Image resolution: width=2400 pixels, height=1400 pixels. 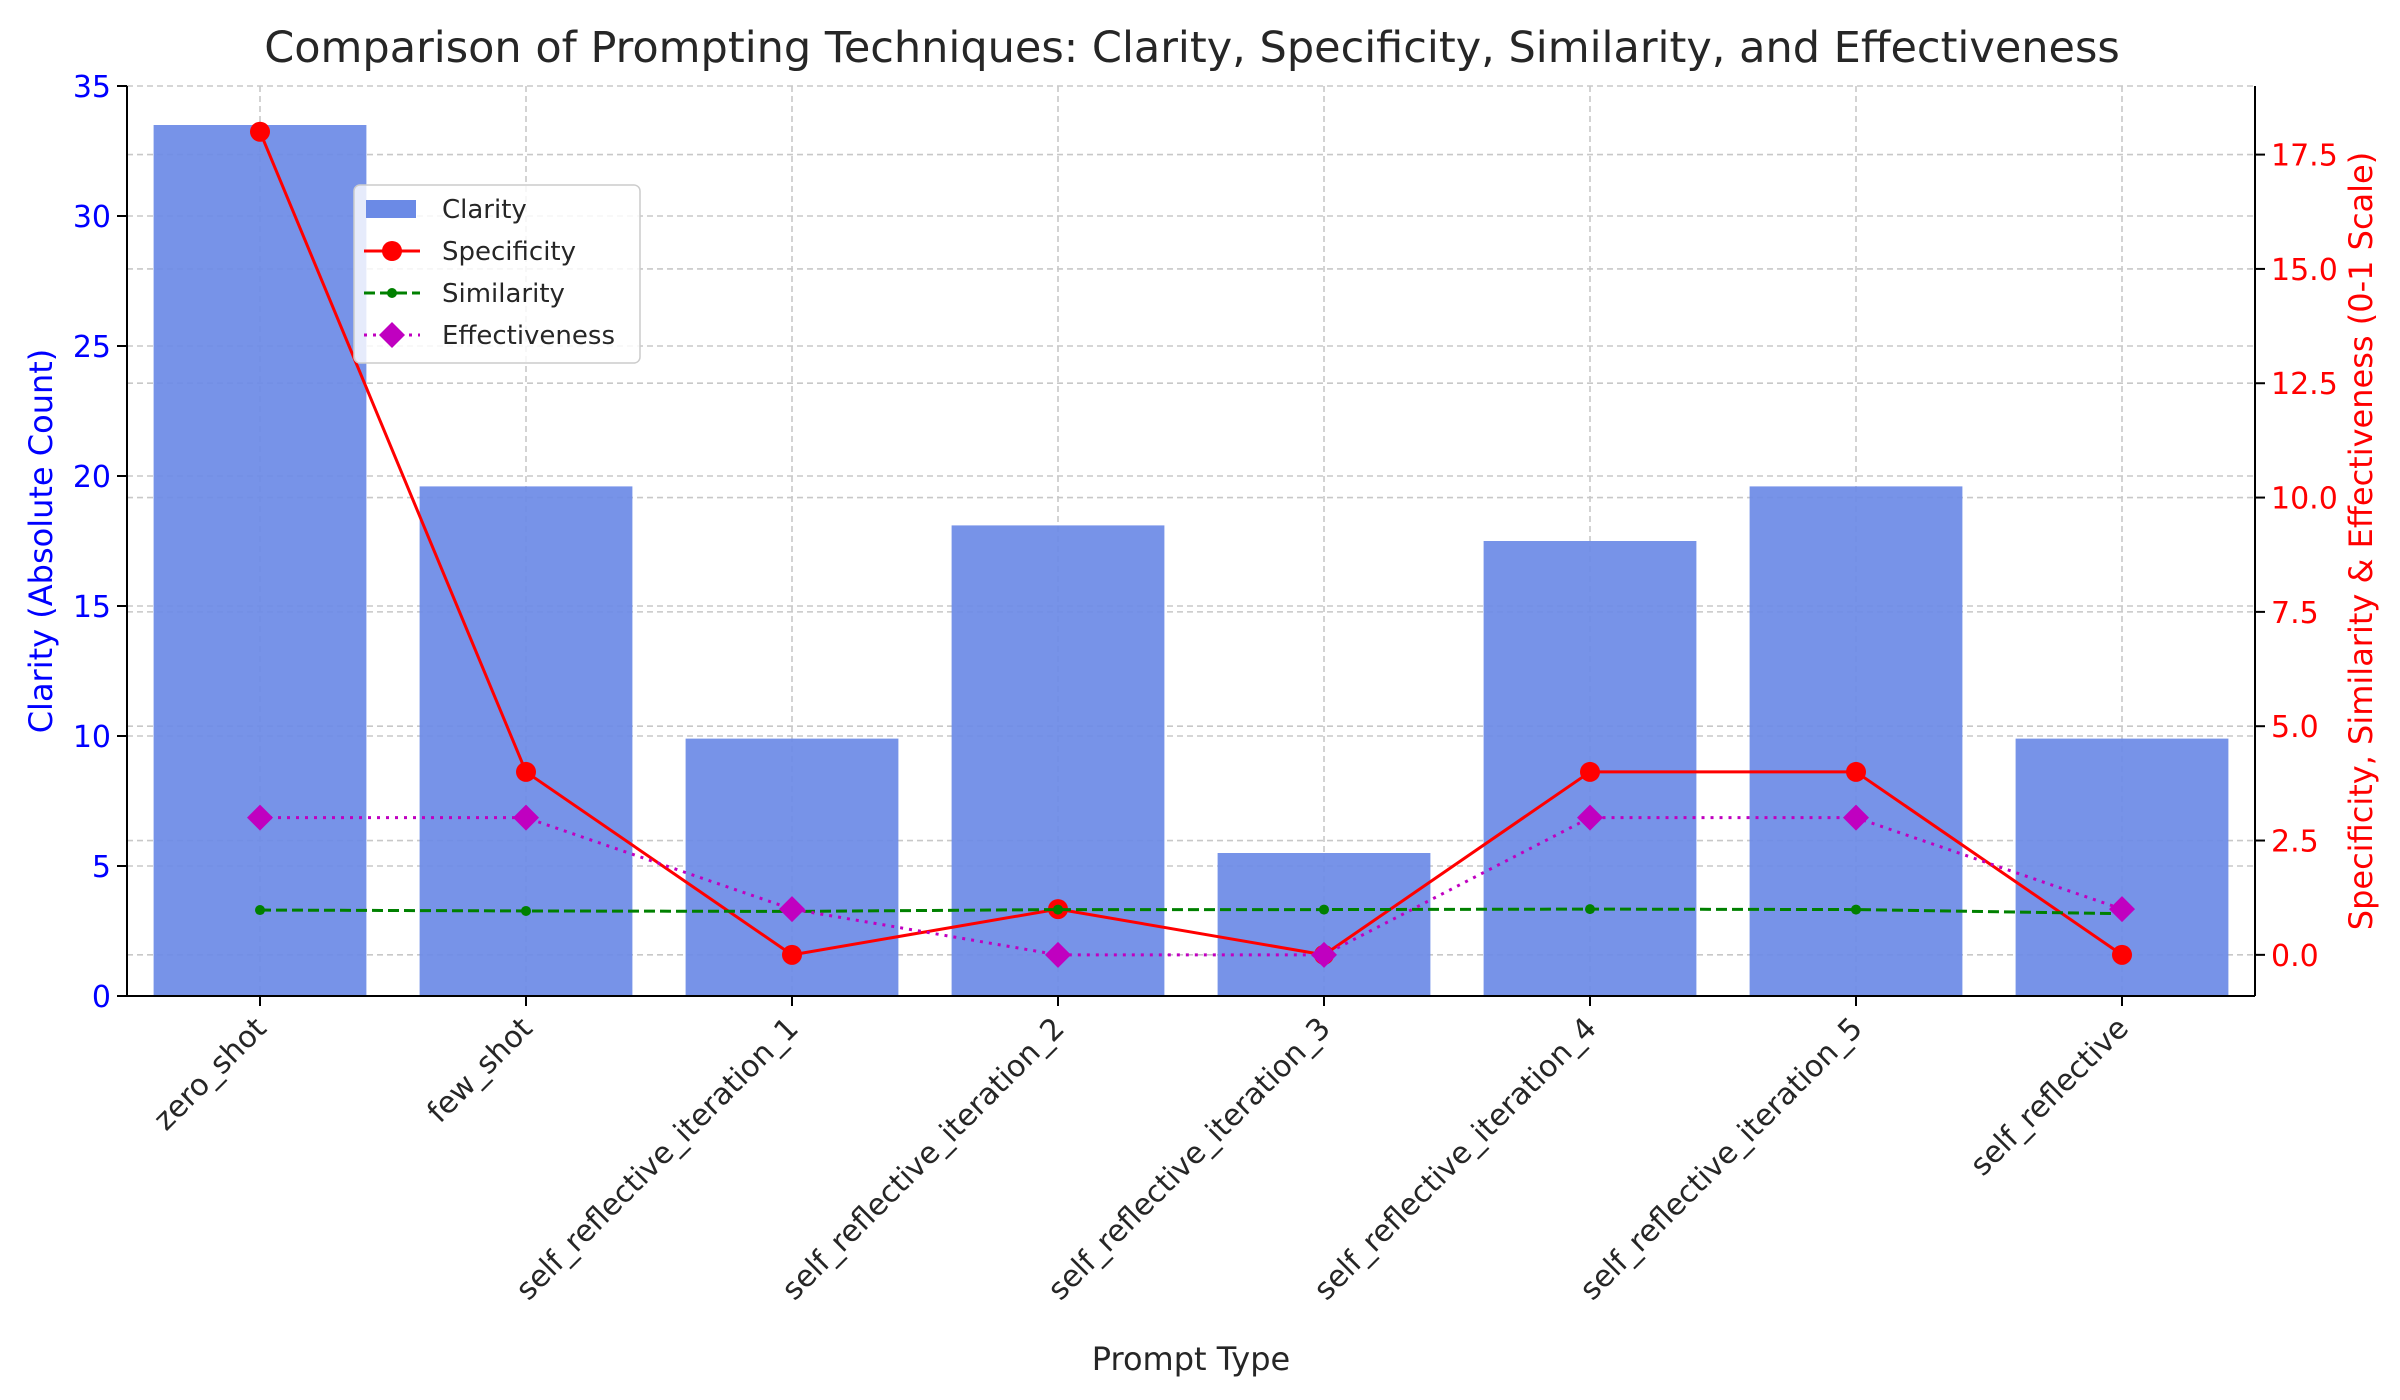 I want to click on left-tick-label-0: 0, so click(x=101, y=997).